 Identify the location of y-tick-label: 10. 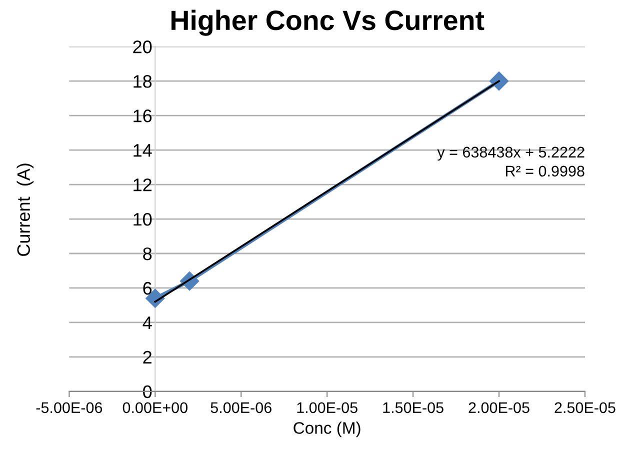
(143, 219).